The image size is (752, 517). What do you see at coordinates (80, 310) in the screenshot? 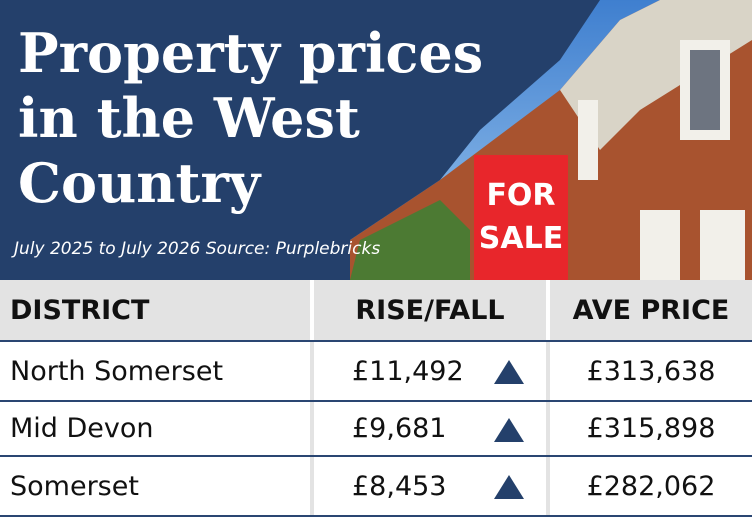
I see `column-header: DISTRICT` at bounding box center [80, 310].